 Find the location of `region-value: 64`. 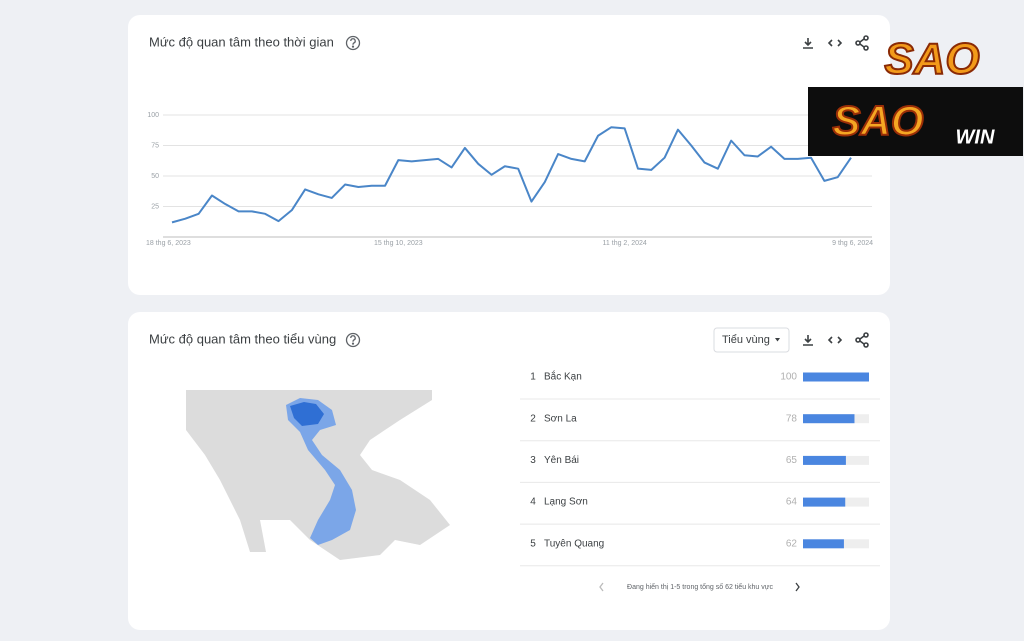

region-value: 64 is located at coordinates (792, 502).